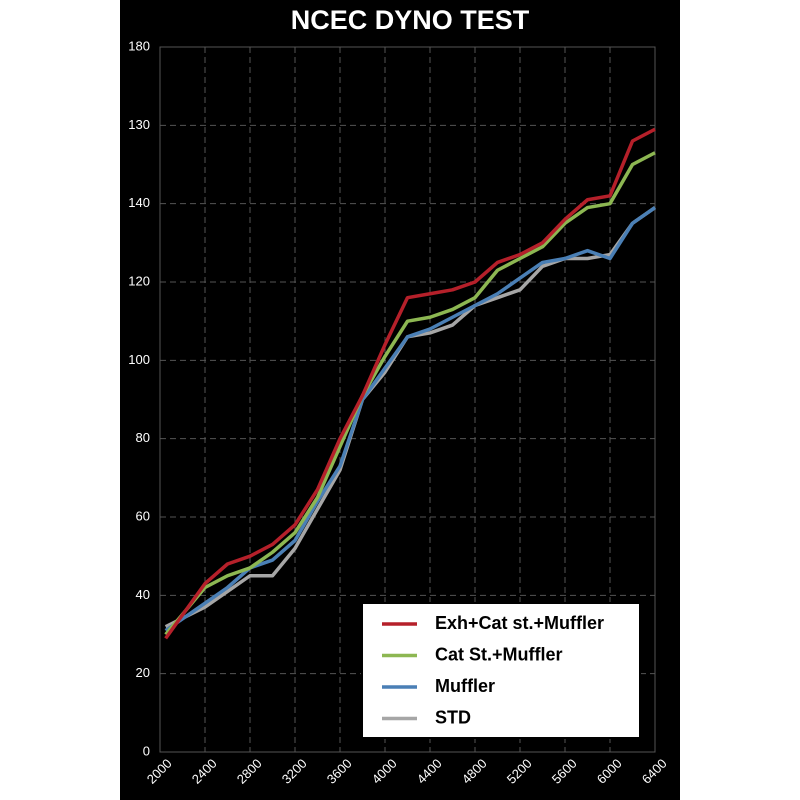 The width and height of the screenshot is (800, 800). I want to click on y-tick-label: 0, so click(146, 750).